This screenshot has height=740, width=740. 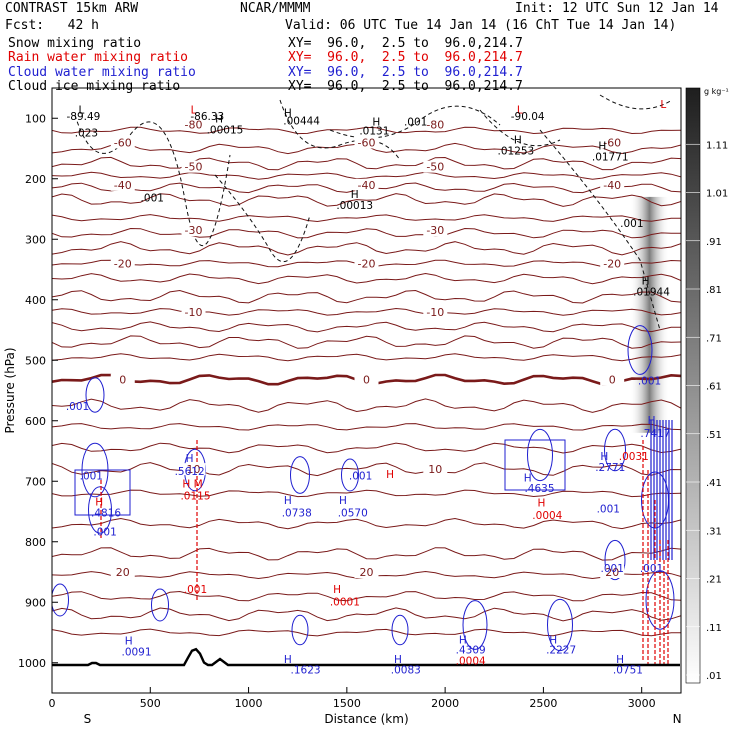 What do you see at coordinates (195, 496) in the screenshot?
I see `extremum-label: .0115` at bounding box center [195, 496].